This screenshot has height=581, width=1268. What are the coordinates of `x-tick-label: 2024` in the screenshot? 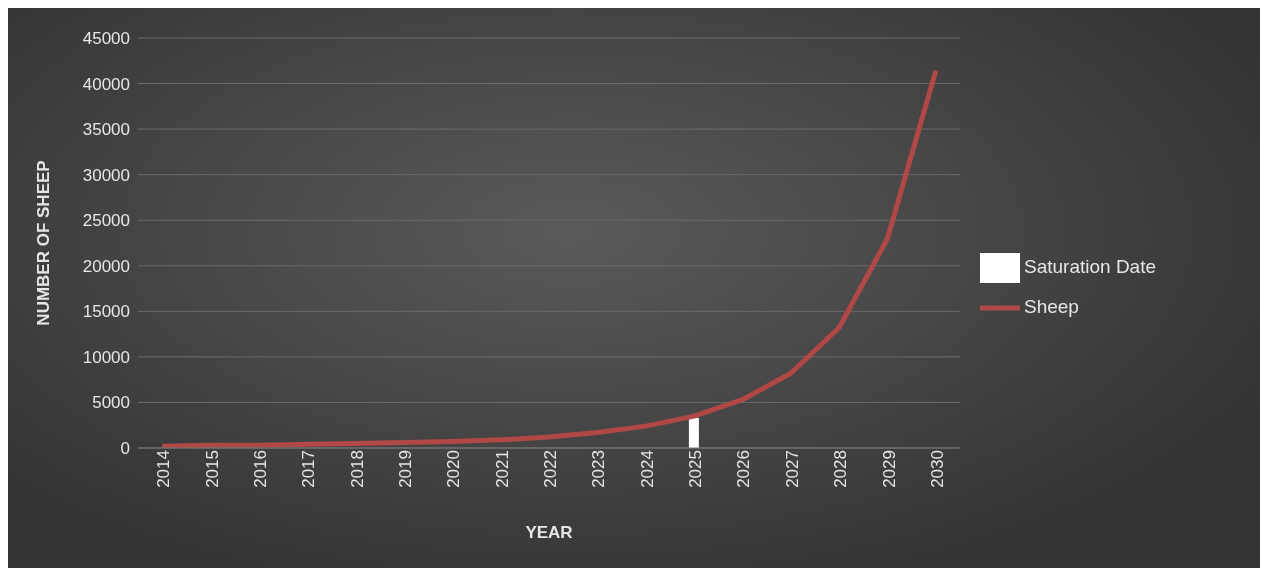 It's located at (647, 469).